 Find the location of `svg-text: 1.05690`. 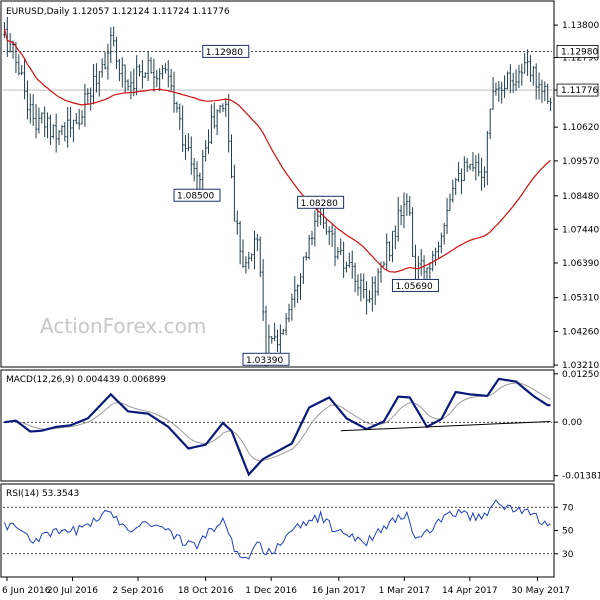

svg-text: 1.05690 is located at coordinates (413, 287).